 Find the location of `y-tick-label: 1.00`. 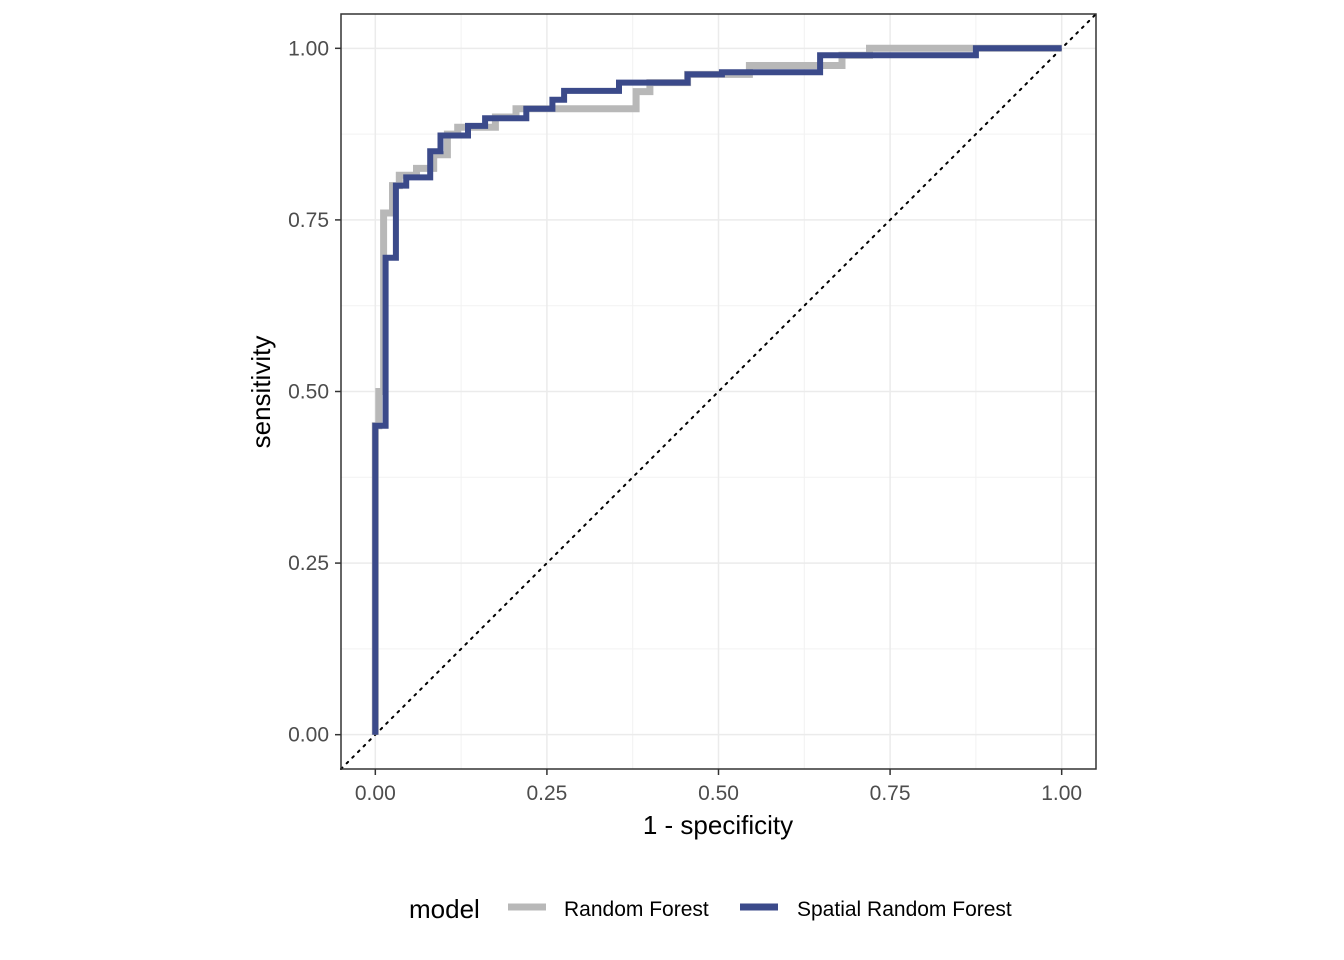

y-tick-label: 1.00 is located at coordinates (308, 48).